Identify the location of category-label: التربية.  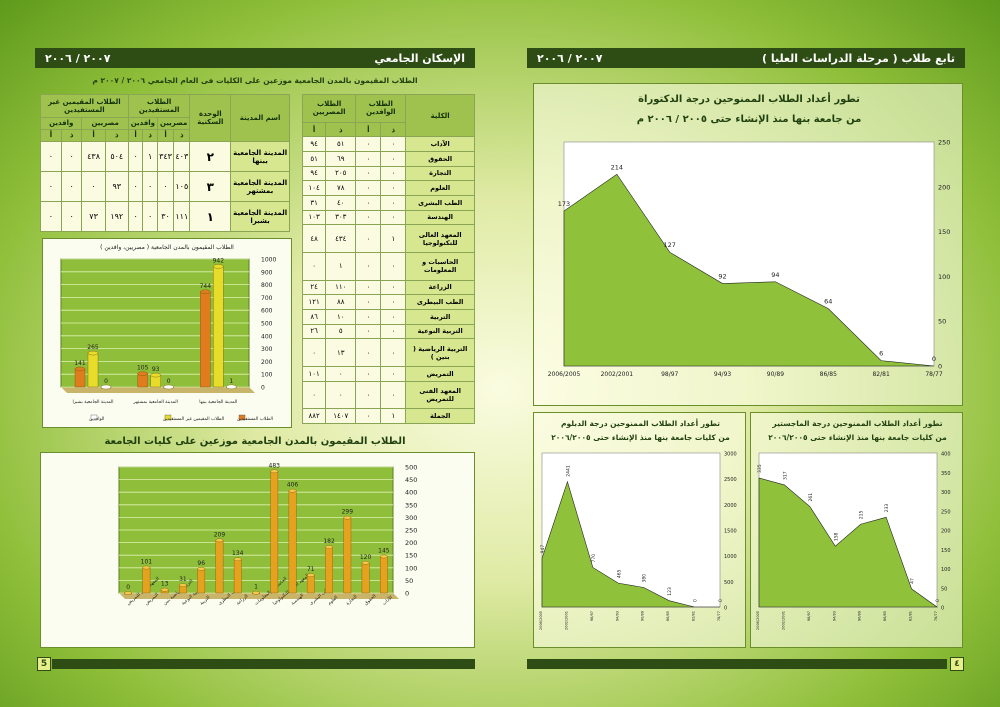
(205, 600).